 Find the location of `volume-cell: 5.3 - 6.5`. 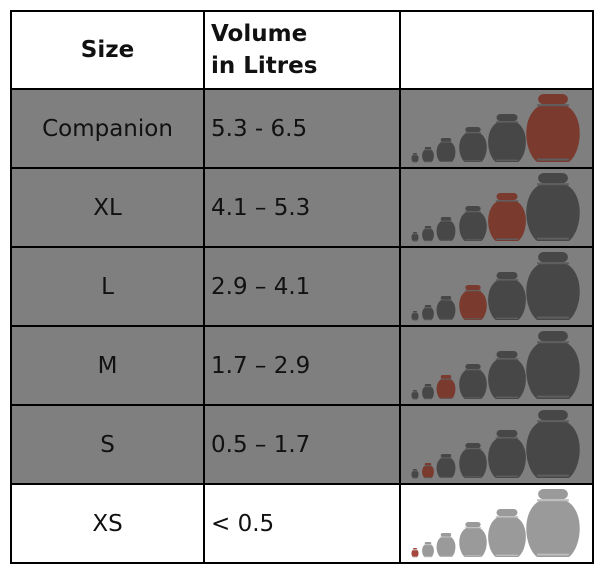

volume-cell: 5.3 - 6.5 is located at coordinates (302, 128).